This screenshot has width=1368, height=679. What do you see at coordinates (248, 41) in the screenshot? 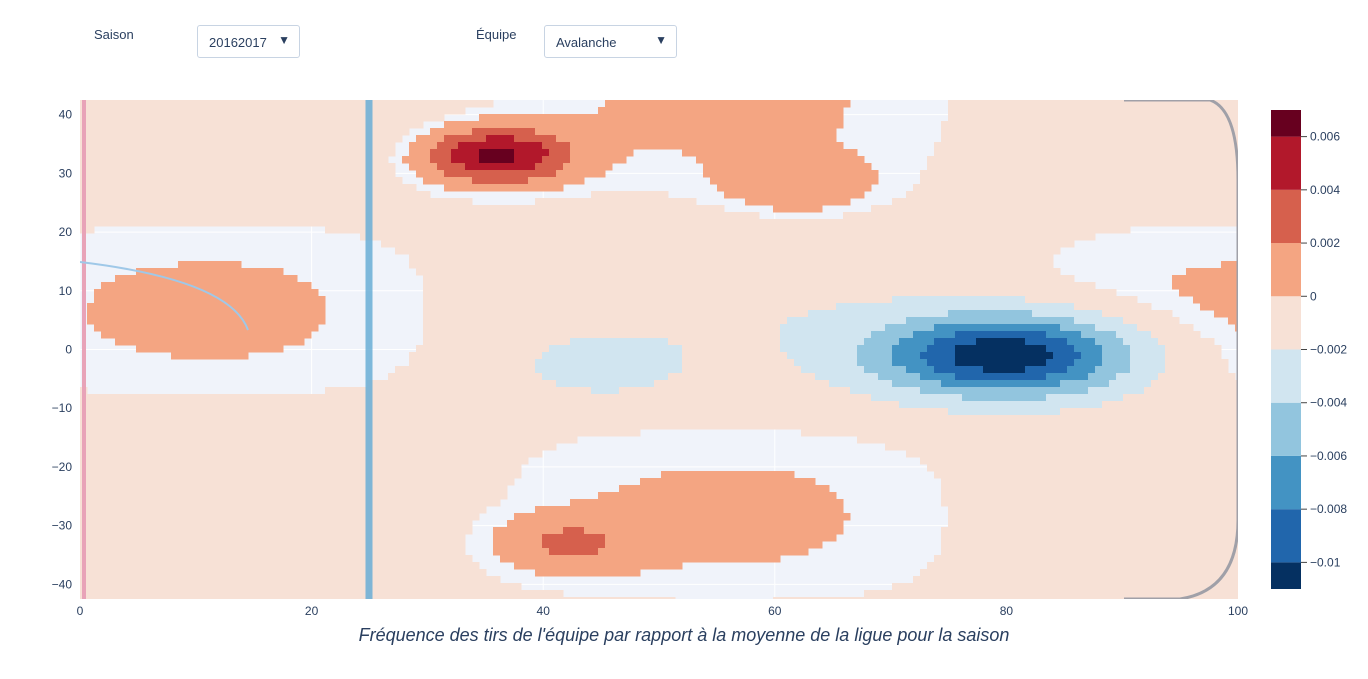
I see `season-dropdown: 20162017 ▼` at bounding box center [248, 41].